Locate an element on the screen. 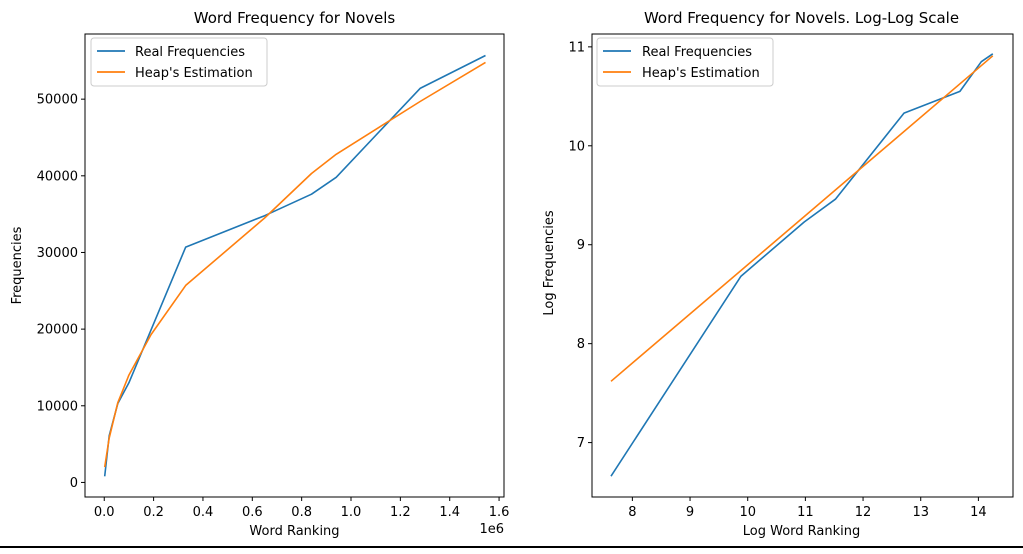  y-ticks: 7 8 9 10 11 is located at coordinates (580, 245).